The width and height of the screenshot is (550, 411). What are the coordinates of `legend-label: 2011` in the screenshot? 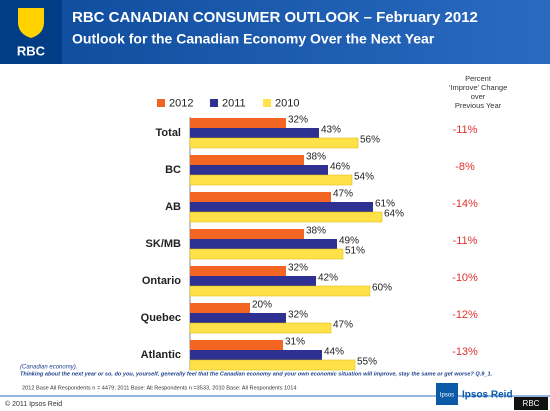 It's located at (234, 103).